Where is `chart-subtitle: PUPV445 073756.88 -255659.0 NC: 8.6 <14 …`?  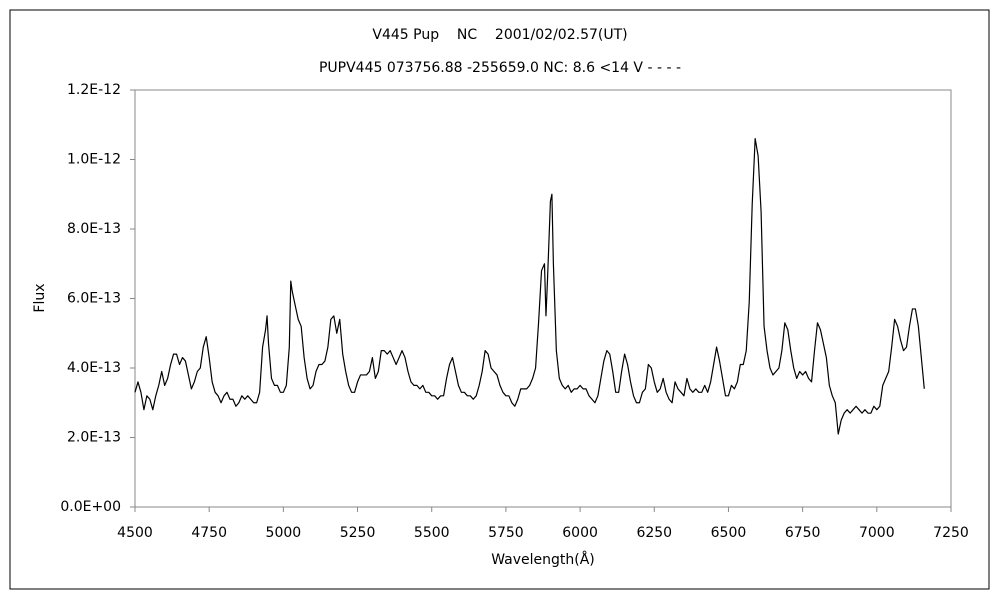 chart-subtitle: PUPV445 073756.88 -255659.0 NC: 8.6 <14 … is located at coordinates (500, 68).